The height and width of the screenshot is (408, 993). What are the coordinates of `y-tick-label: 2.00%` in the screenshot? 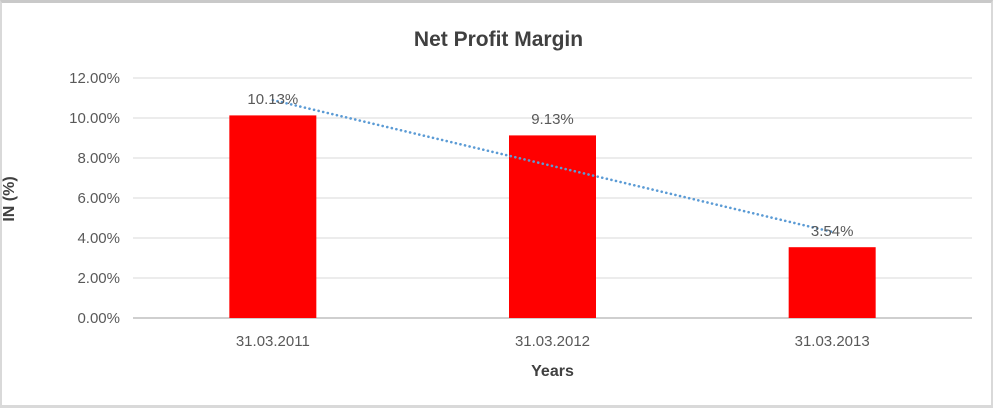 It's located at (98, 278).